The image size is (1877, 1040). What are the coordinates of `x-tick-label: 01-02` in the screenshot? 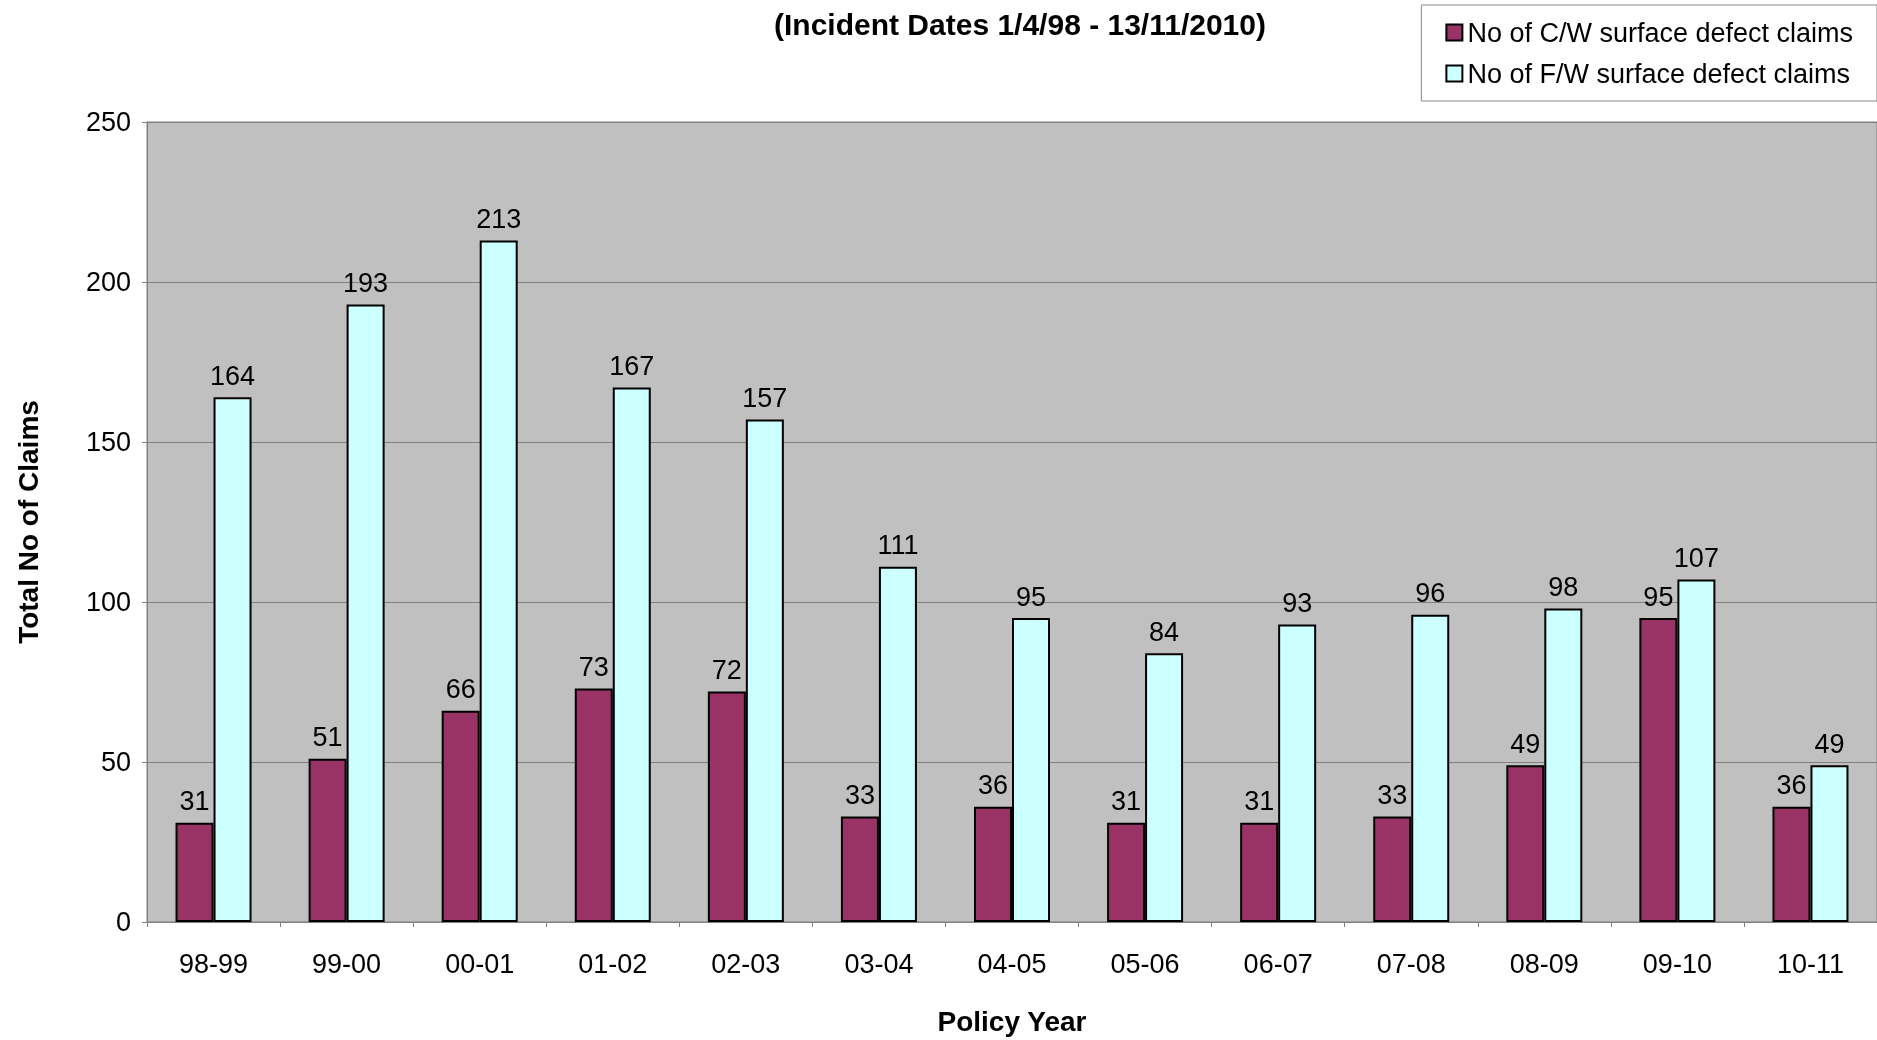 It's located at (613, 963).